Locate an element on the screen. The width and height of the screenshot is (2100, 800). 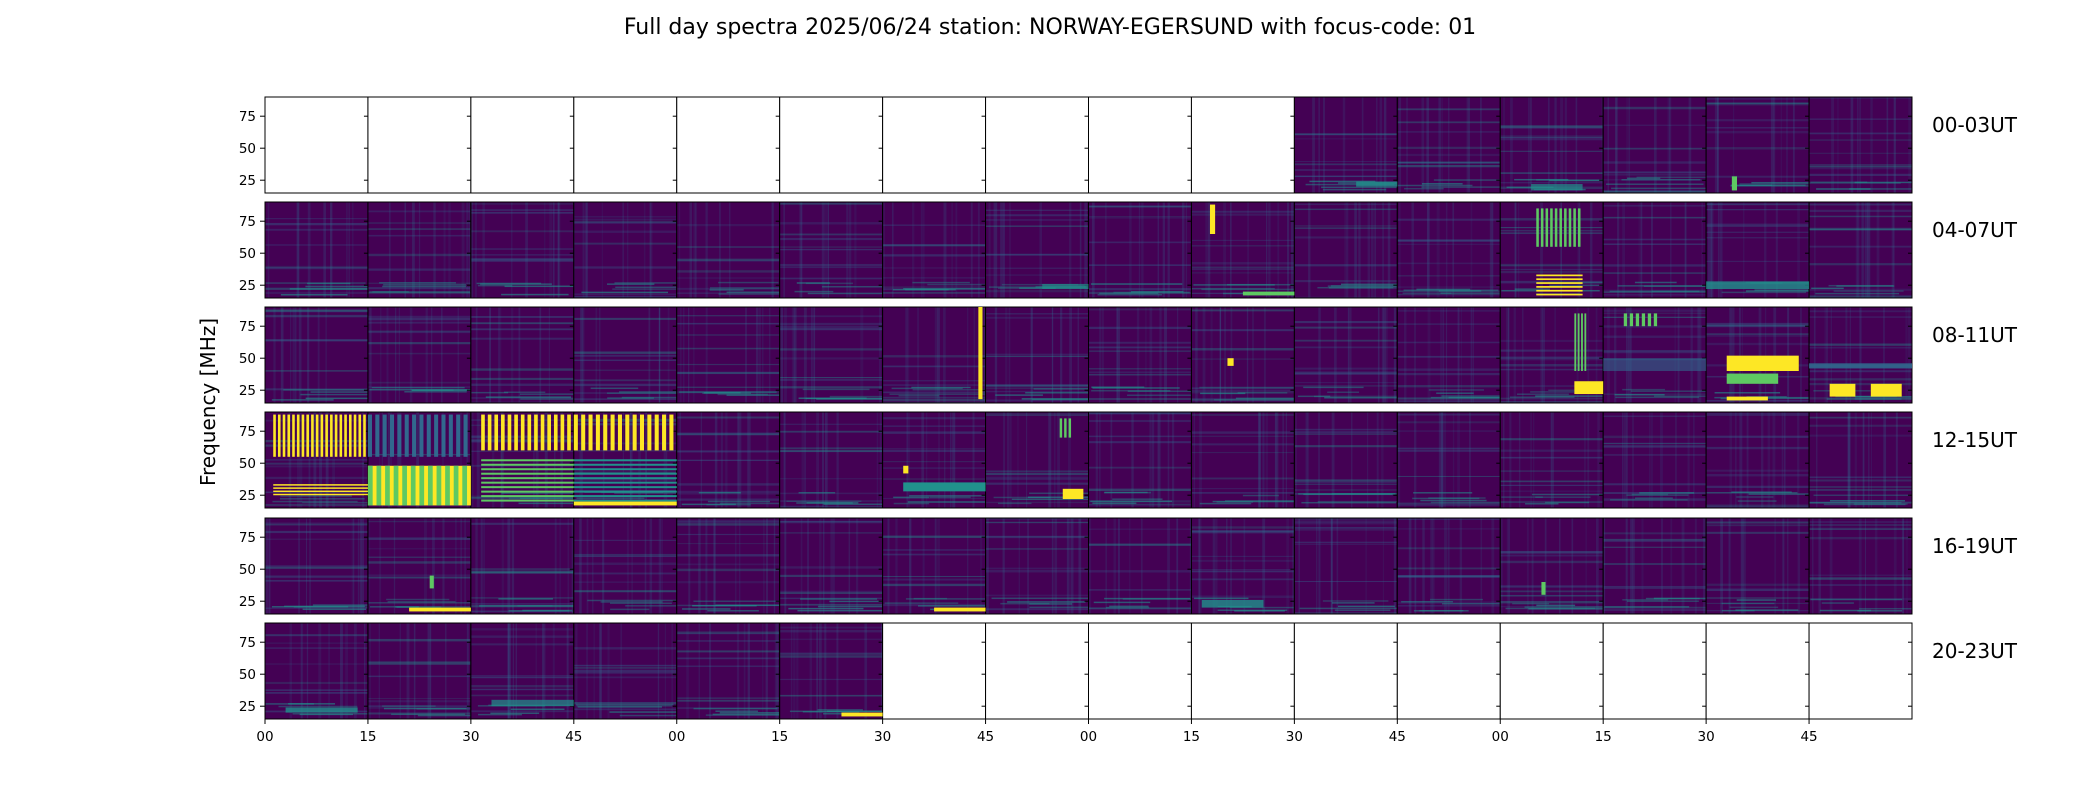
x-tick-label: 30 is located at coordinates (1706, 737).